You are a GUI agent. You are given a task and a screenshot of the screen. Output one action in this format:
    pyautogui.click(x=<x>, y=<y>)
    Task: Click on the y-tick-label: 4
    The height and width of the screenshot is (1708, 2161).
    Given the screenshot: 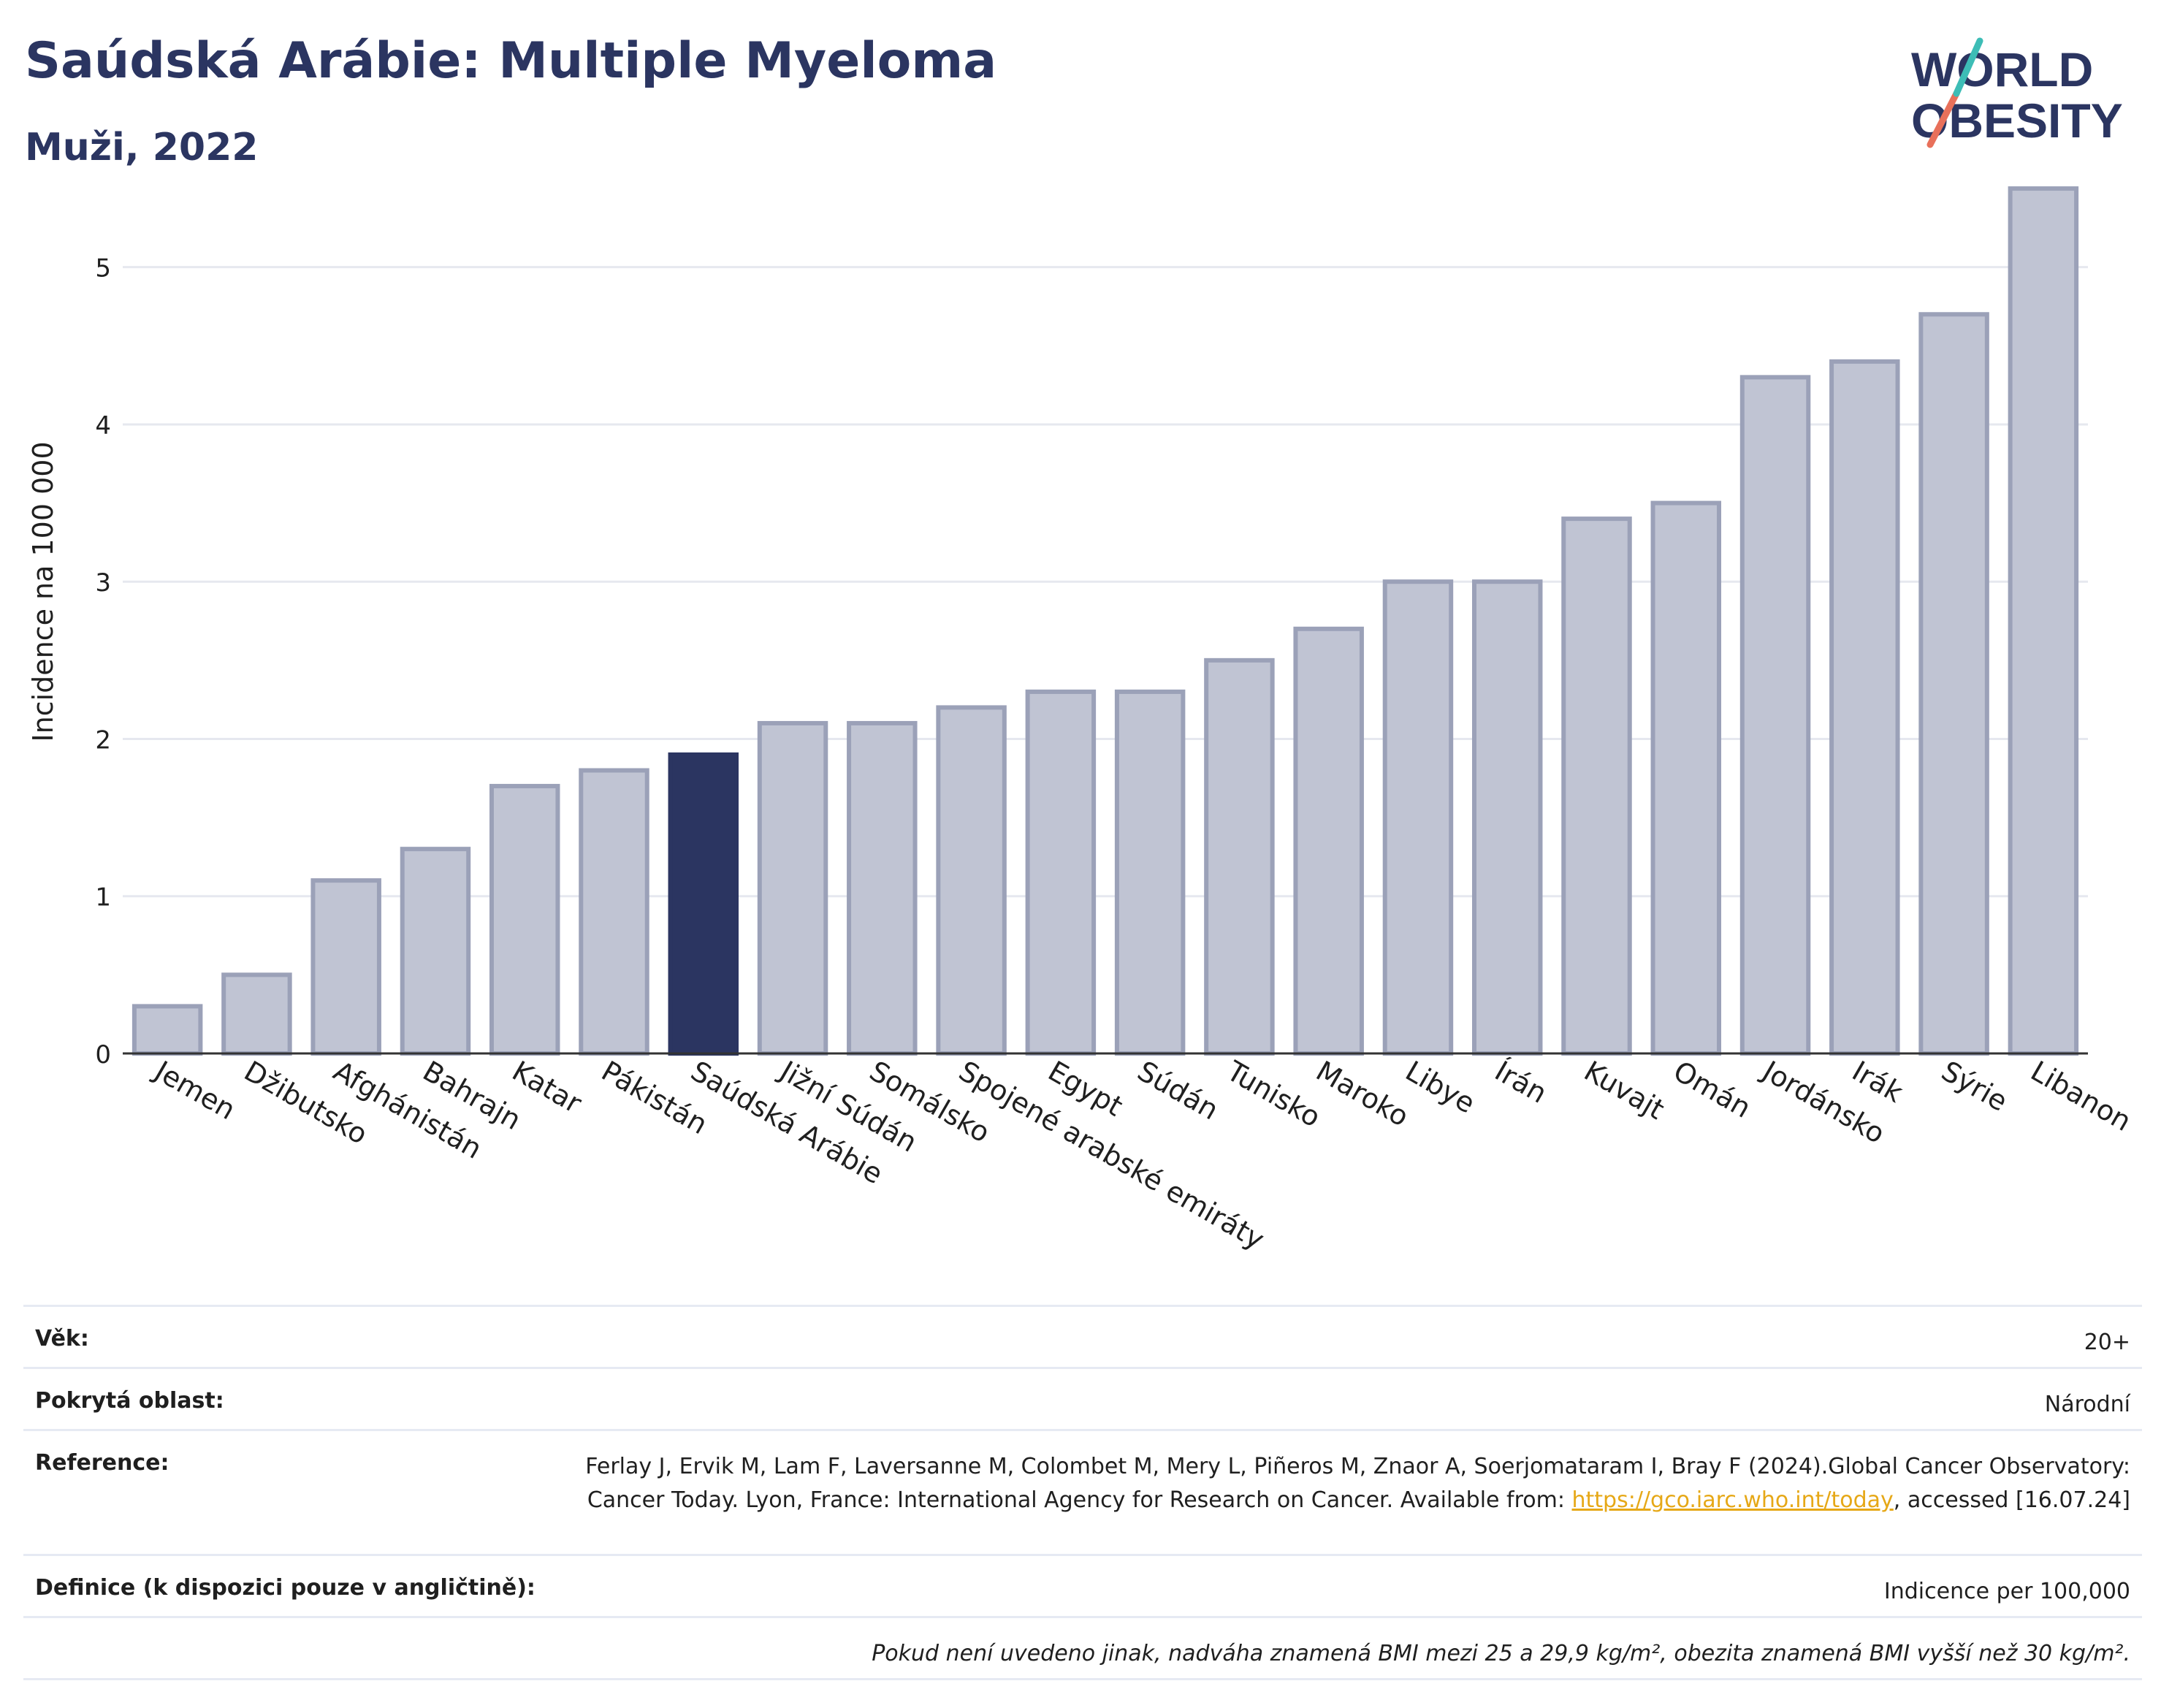 What is the action you would take?
    pyautogui.click(x=103, y=426)
    